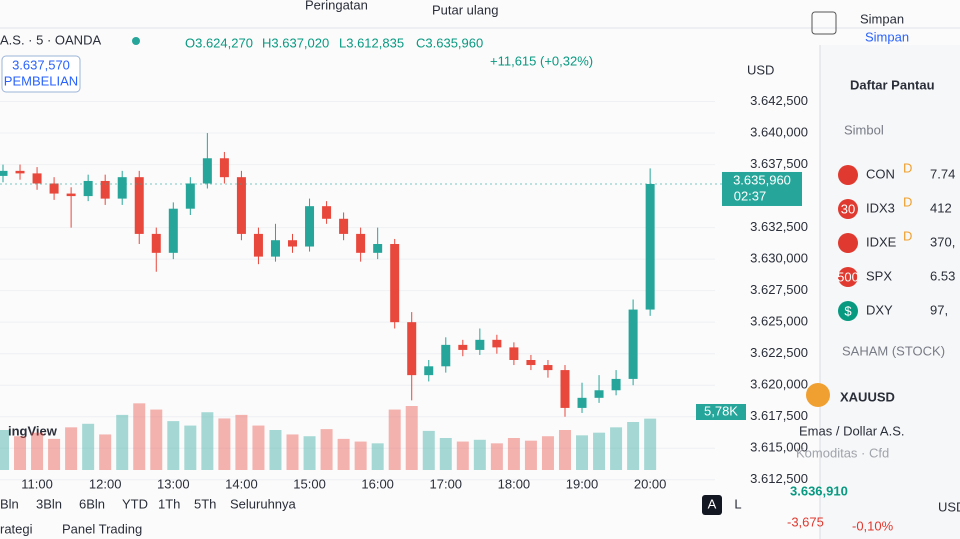 The image size is (960, 539). I want to click on symbol: DXY, so click(879, 309).